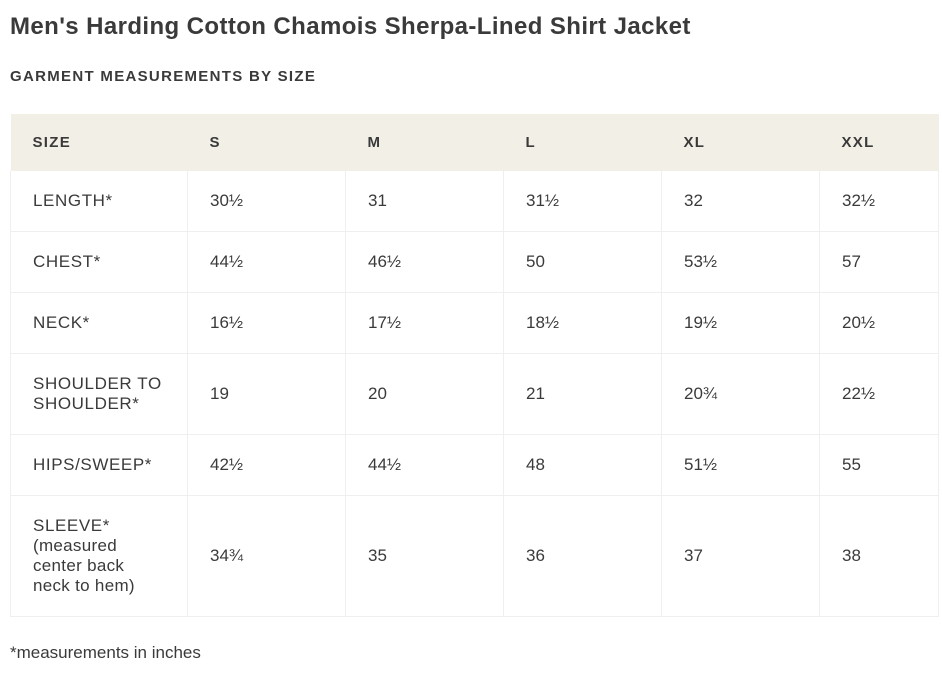 Image resolution: width=942 pixels, height=682 pixels. I want to click on row-label: HIPS/SWEEP*, so click(99, 465).